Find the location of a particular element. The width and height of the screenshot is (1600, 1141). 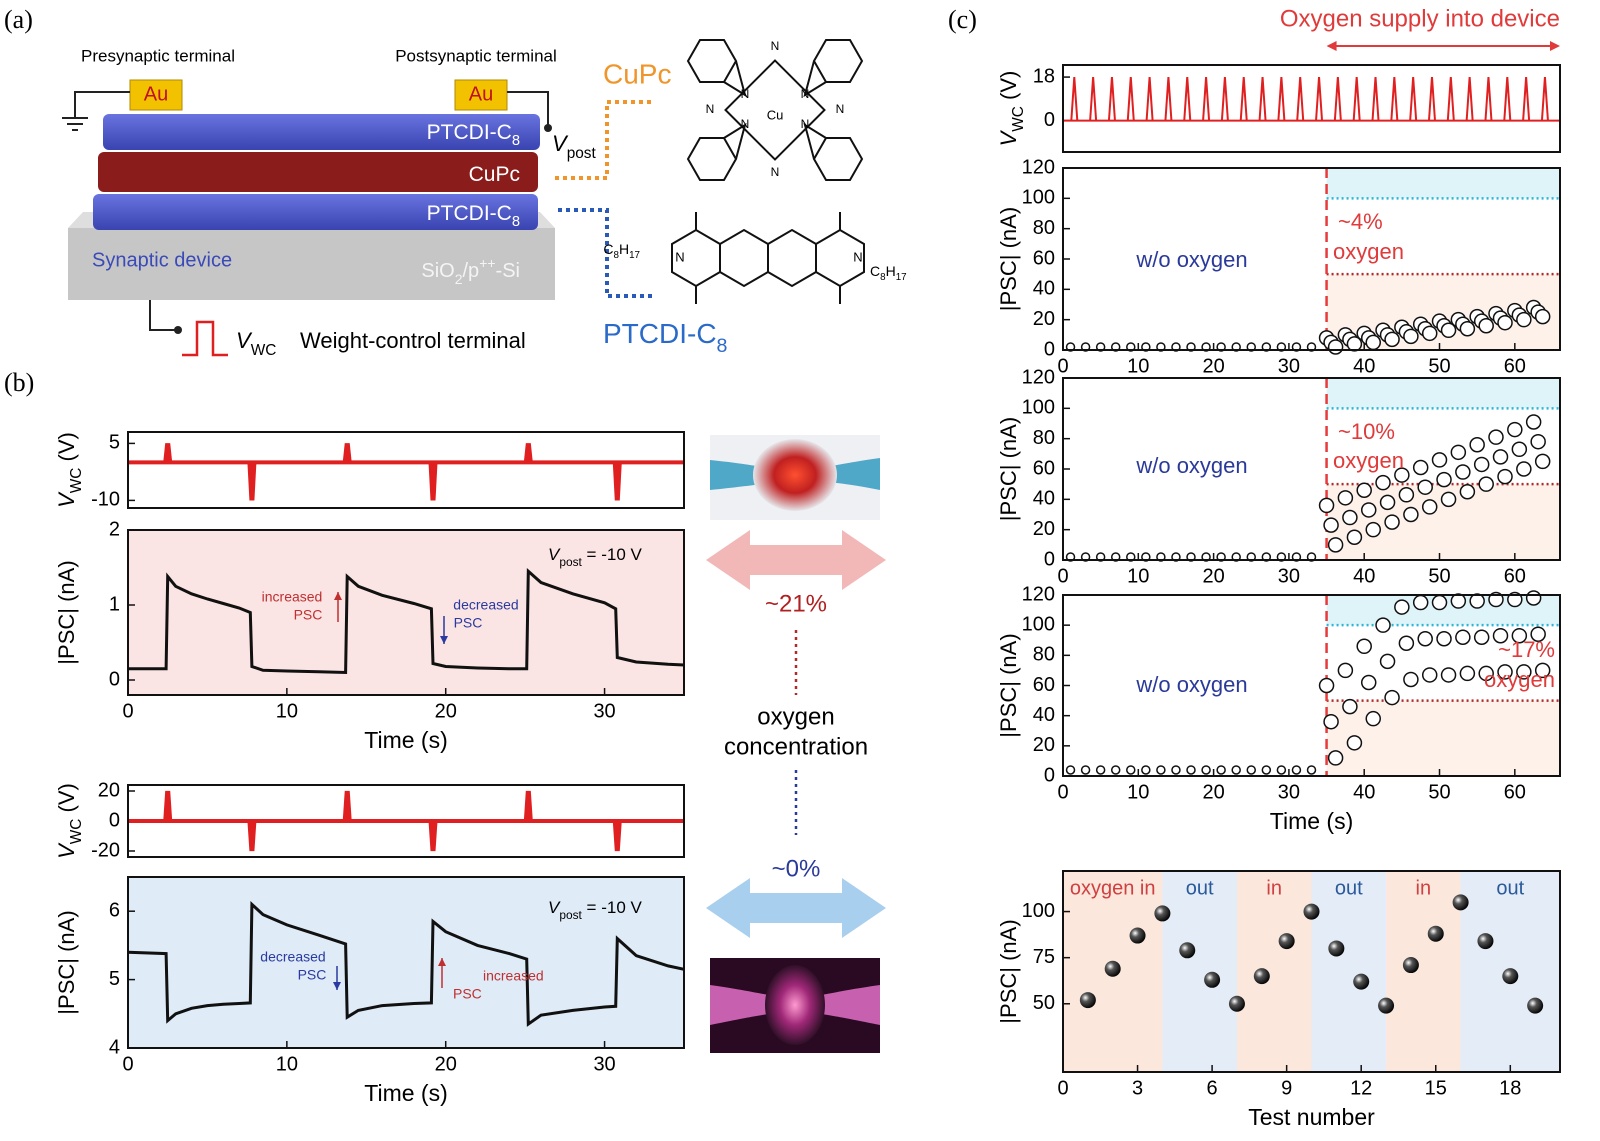

x-tick-label: 3 is located at coordinates (1137, 1088).